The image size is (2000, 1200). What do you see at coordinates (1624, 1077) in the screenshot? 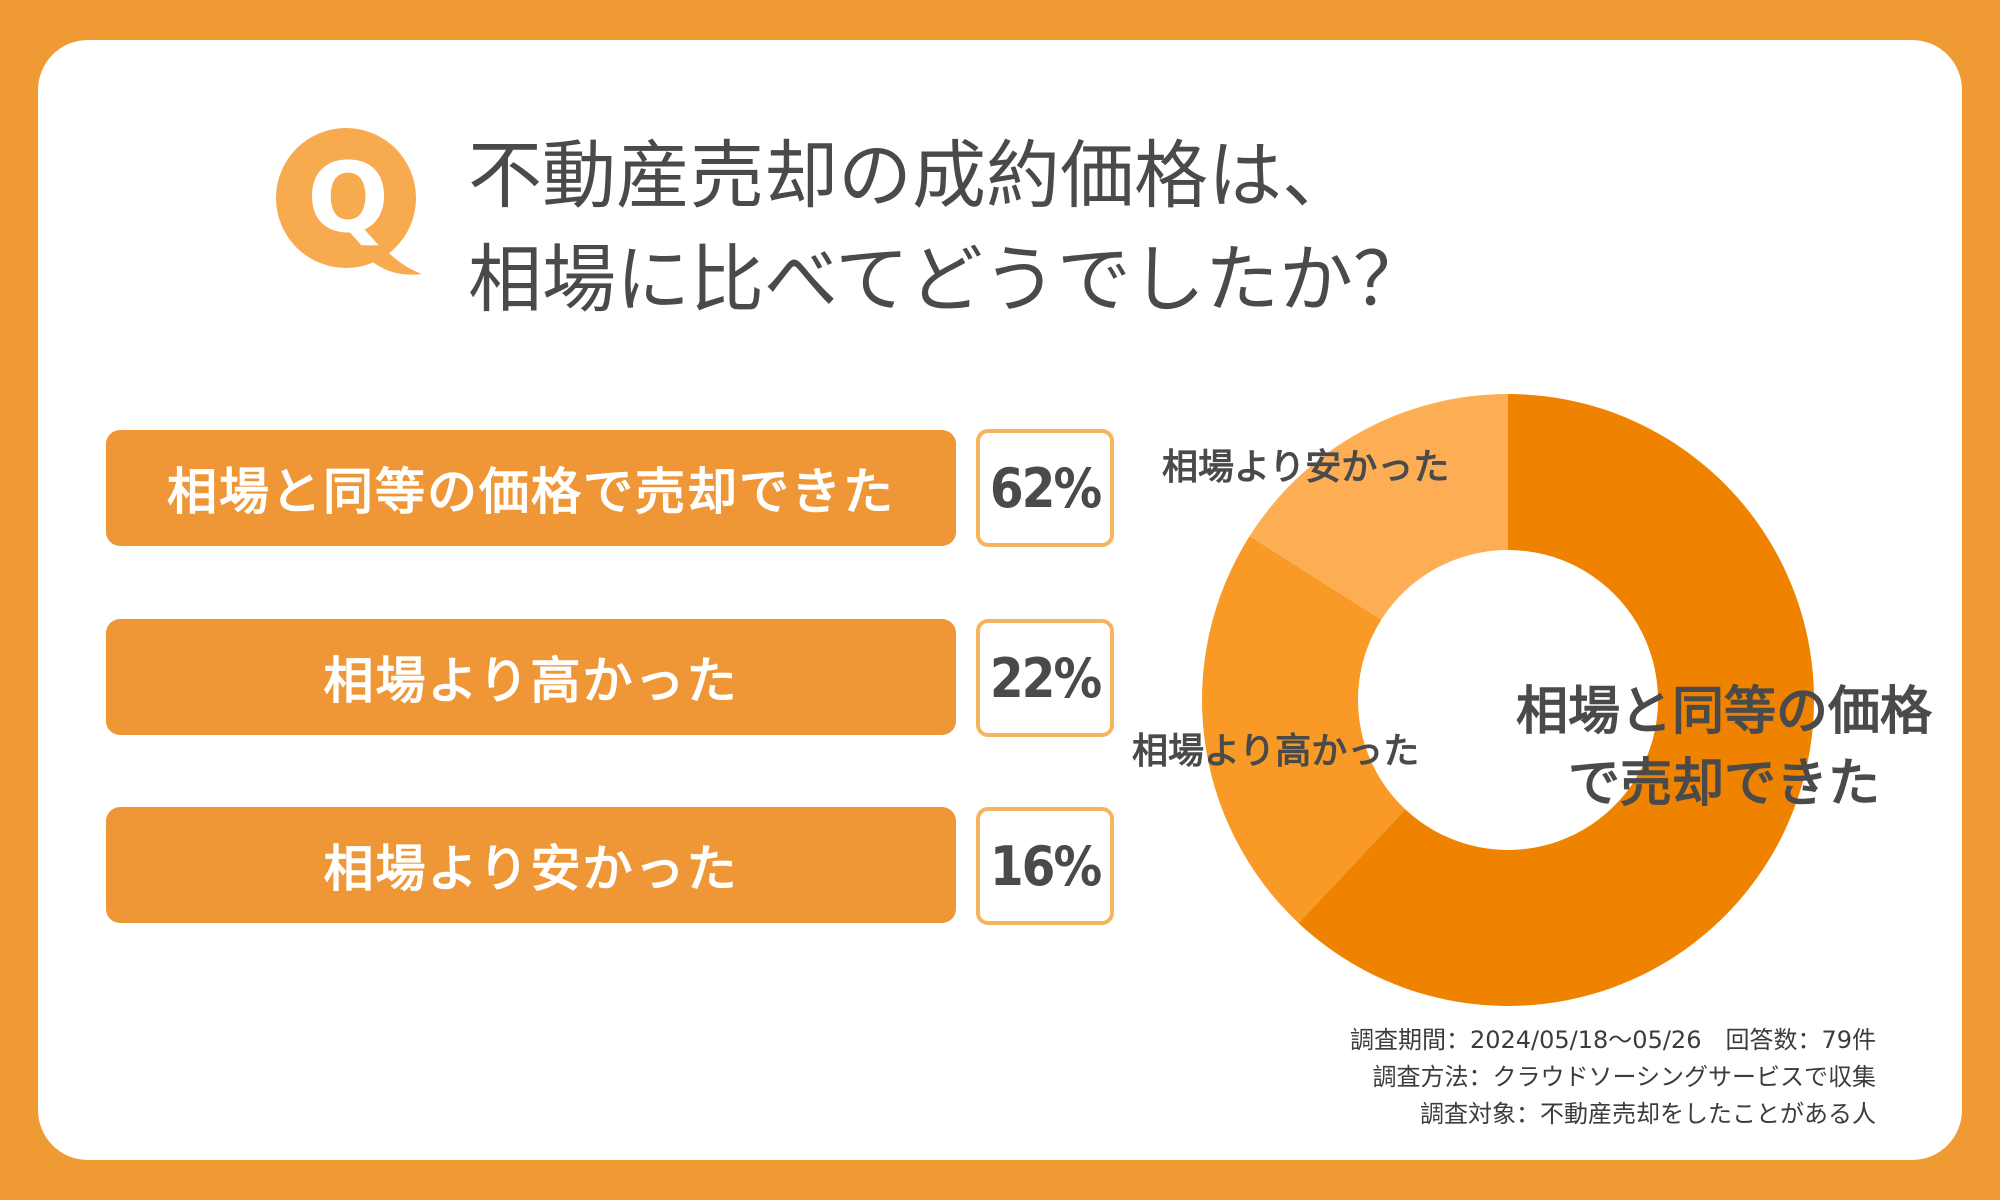
I see `footnote-method: 調査方法：クラウドソーシングサービスで収集` at bounding box center [1624, 1077].